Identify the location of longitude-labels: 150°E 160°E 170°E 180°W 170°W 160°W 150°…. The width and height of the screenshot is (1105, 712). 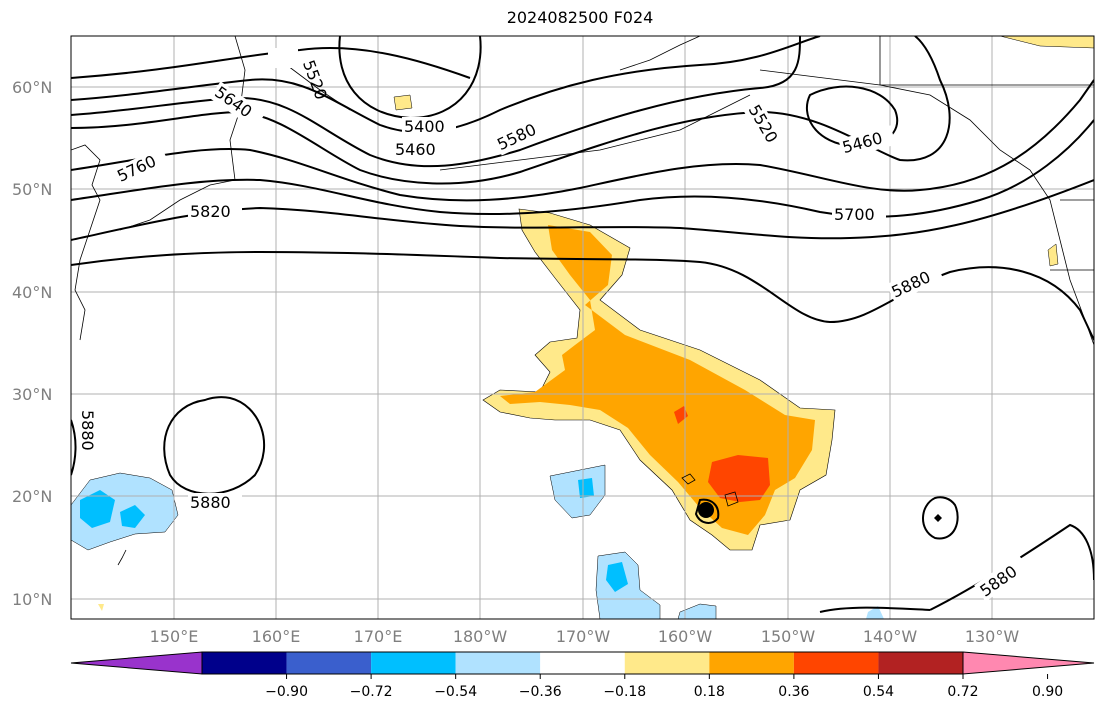
(585, 636).